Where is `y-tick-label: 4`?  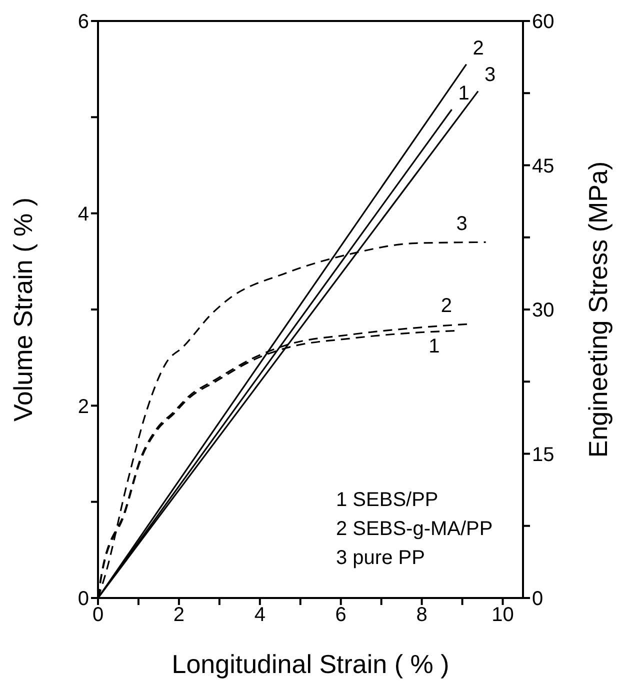 y-tick-label: 4 is located at coordinates (83, 214).